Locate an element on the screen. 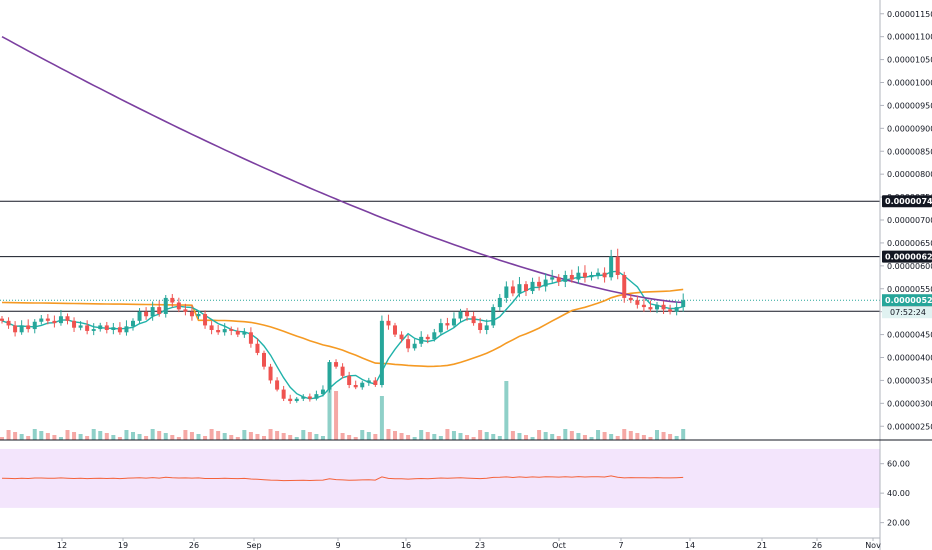 This screenshot has width=932, height=550. x-tick-label: 23 is located at coordinates (480, 545).